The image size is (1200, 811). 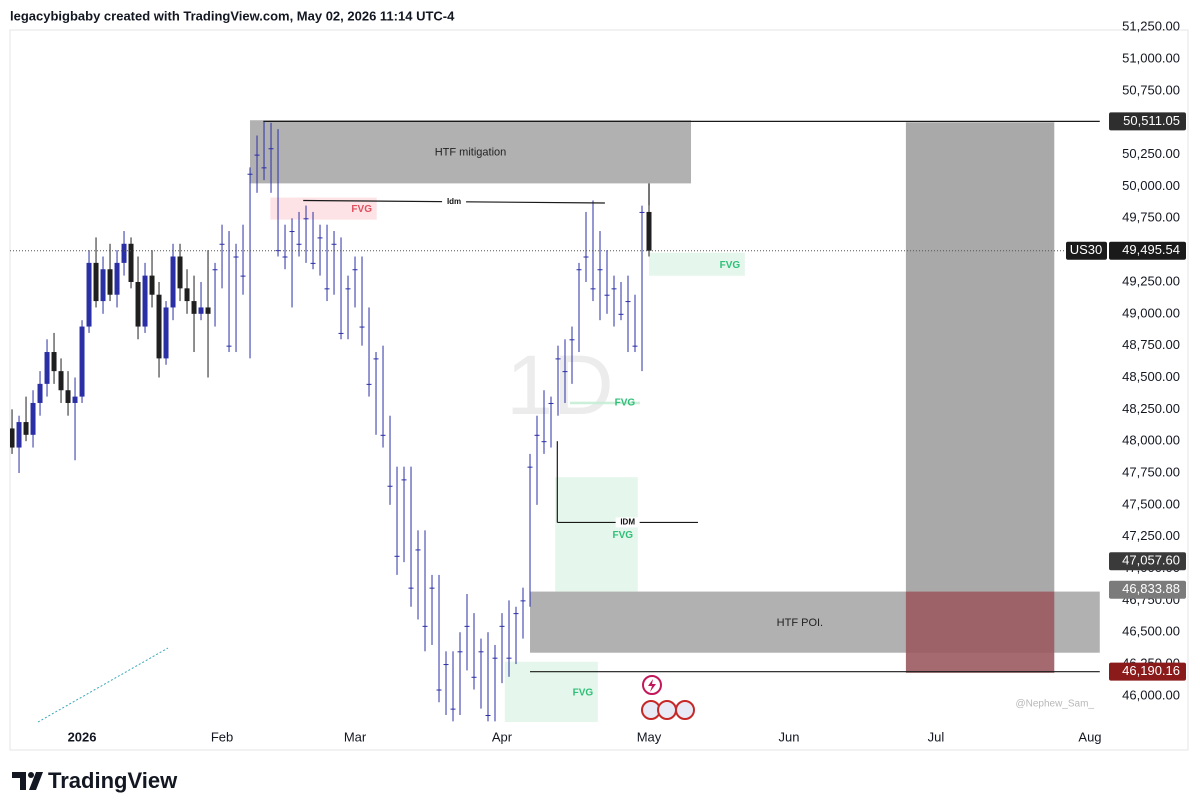 What do you see at coordinates (1151, 503) in the screenshot?
I see `y-tick-label: 47,500.00` at bounding box center [1151, 503].